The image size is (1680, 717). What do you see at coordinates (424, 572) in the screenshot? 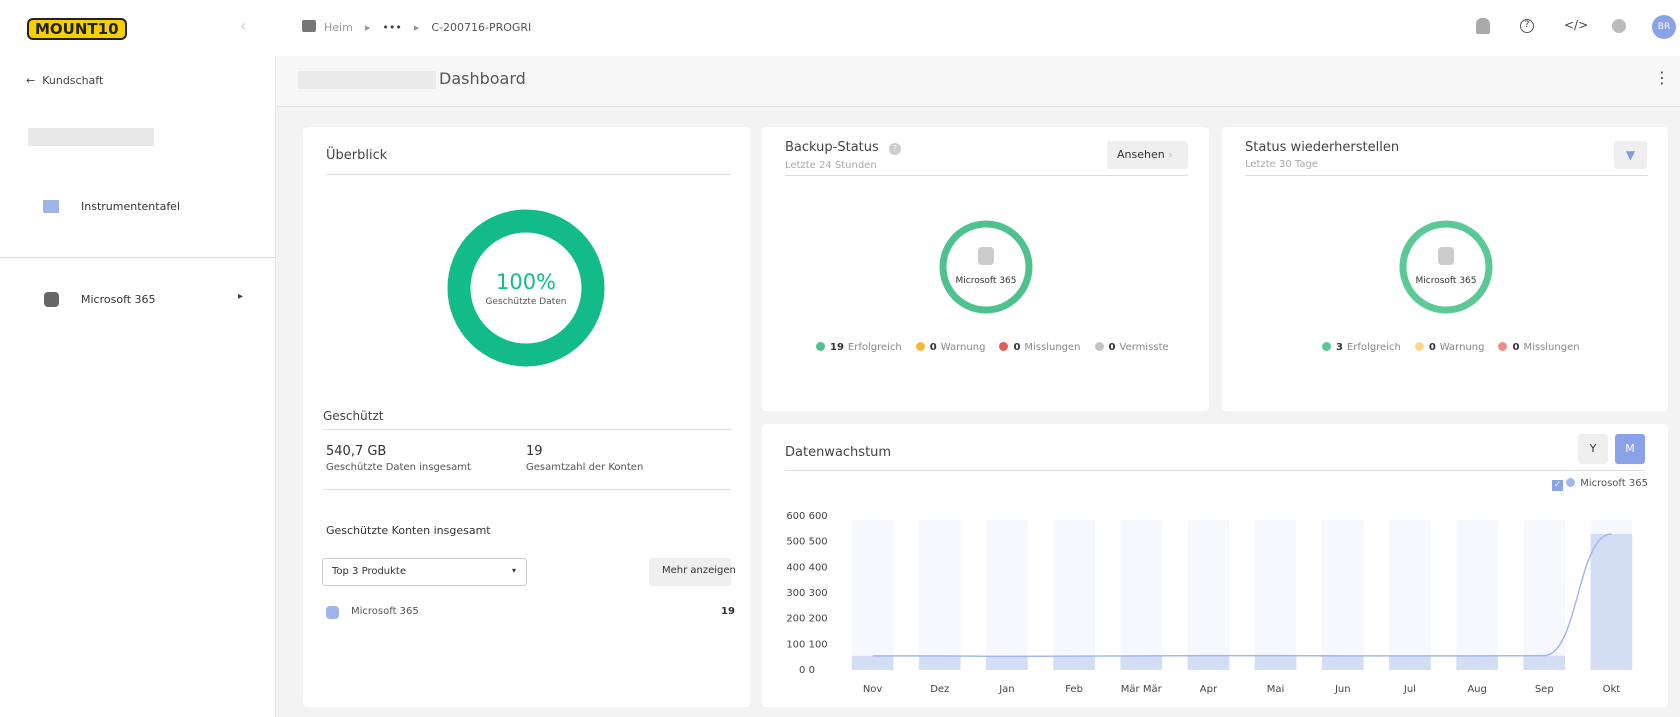
I see `select: Top 3 Produkte▾` at bounding box center [424, 572].